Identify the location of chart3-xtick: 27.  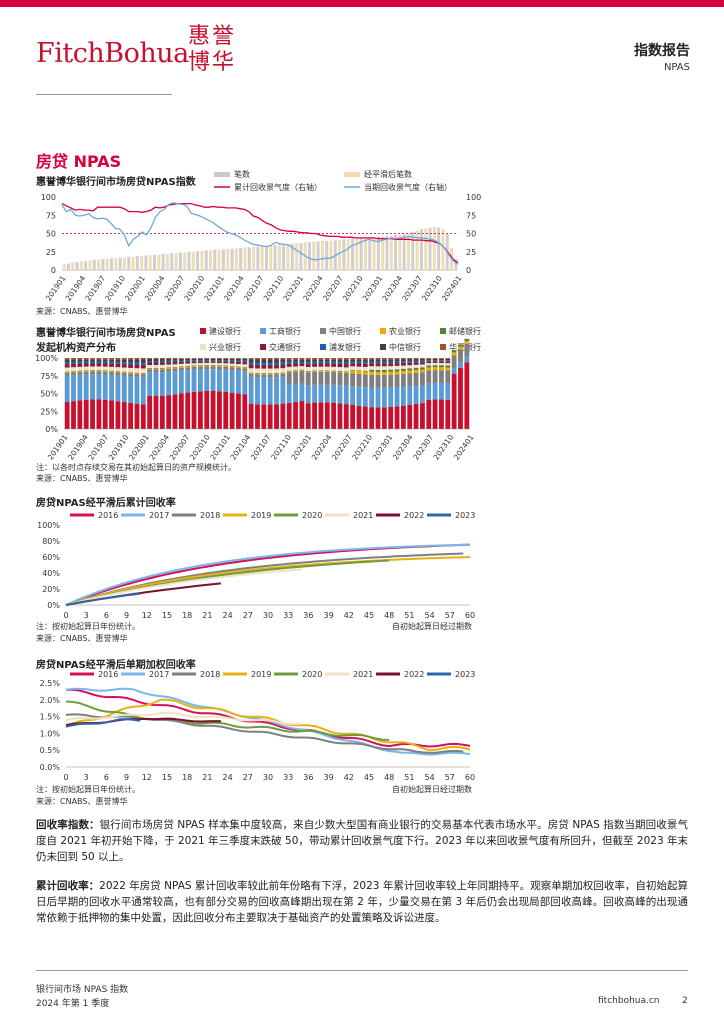
(248, 615).